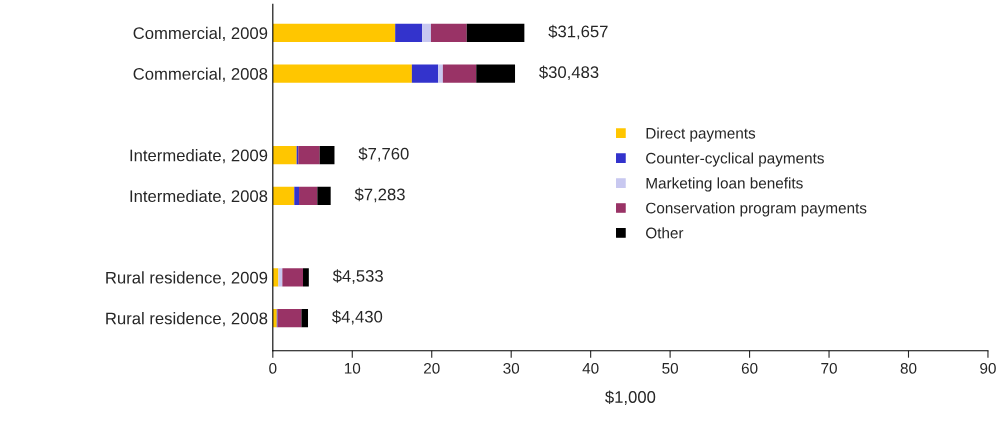 This screenshot has width=1003, height=433. Describe the element at coordinates (352, 368) in the screenshot. I see `x-tick-label: 10` at that location.